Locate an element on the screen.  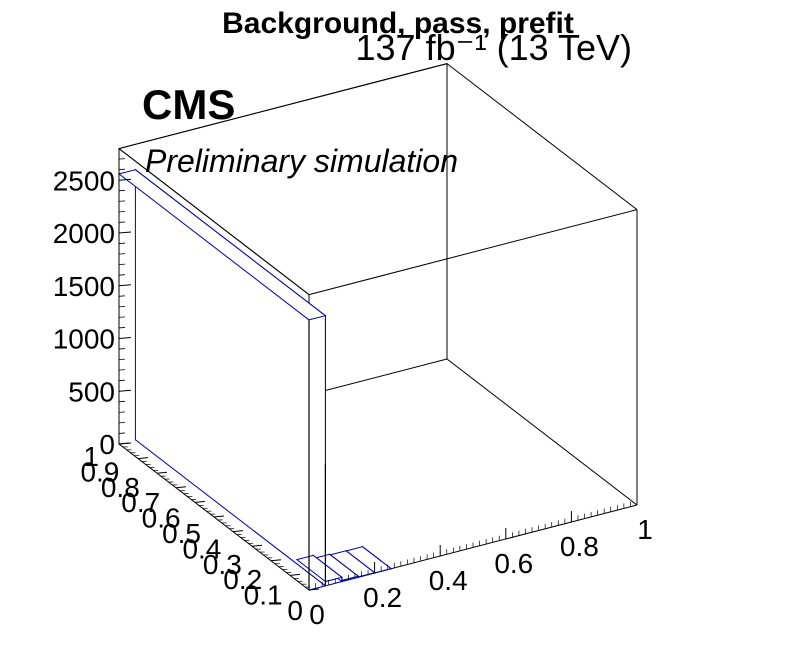
x-tick-label: 0.2 is located at coordinates (382, 597).